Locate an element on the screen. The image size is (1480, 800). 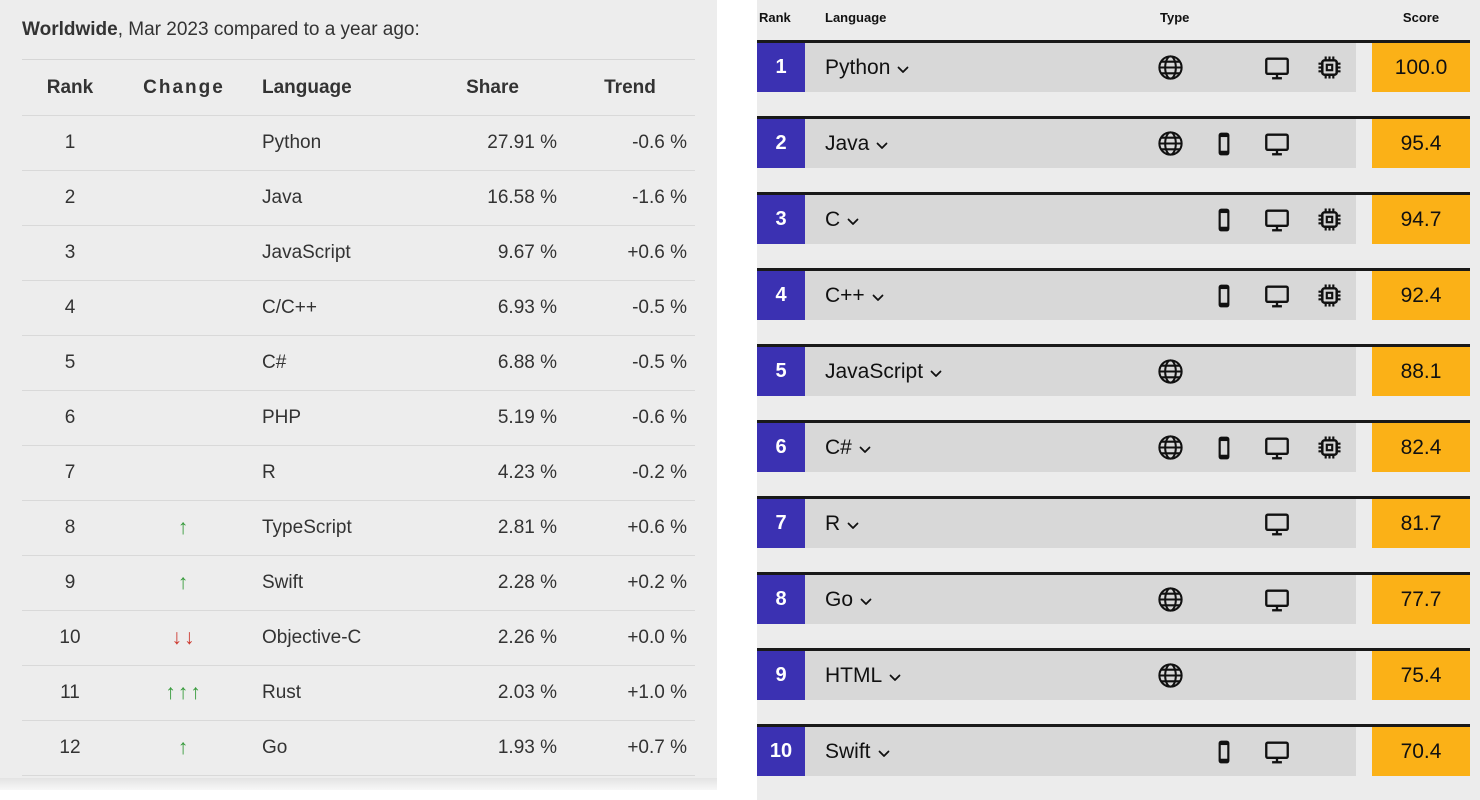
table-row: 9 ↑ Swift 2.28 % +0.2 % is located at coordinates (358, 583).